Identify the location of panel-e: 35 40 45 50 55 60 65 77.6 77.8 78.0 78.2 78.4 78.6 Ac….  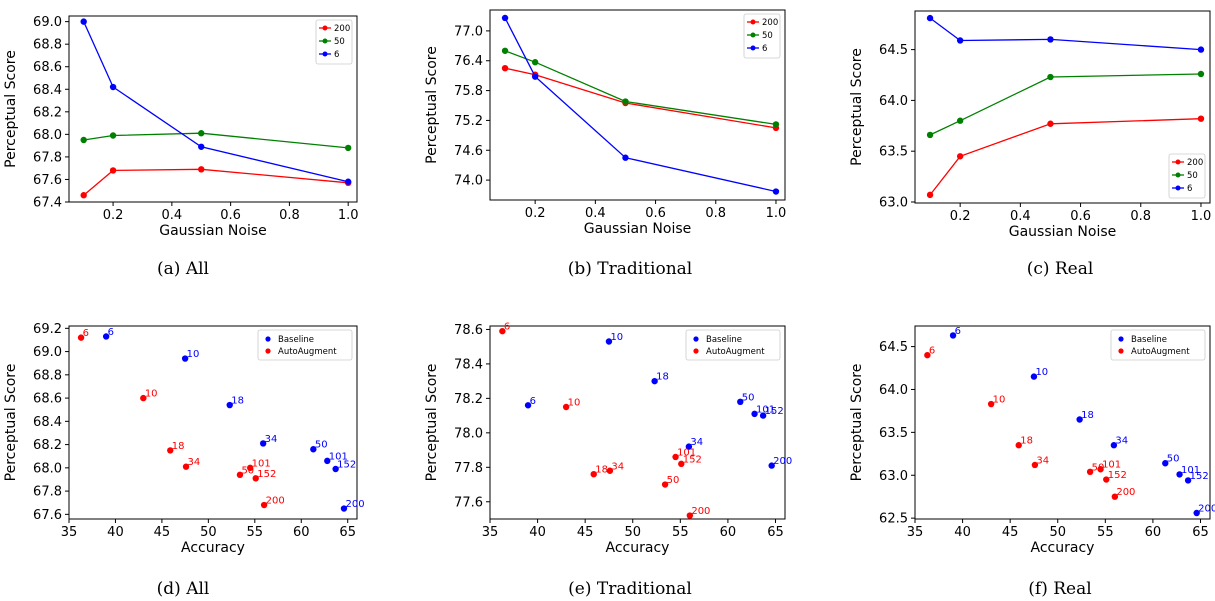
(608, 460).